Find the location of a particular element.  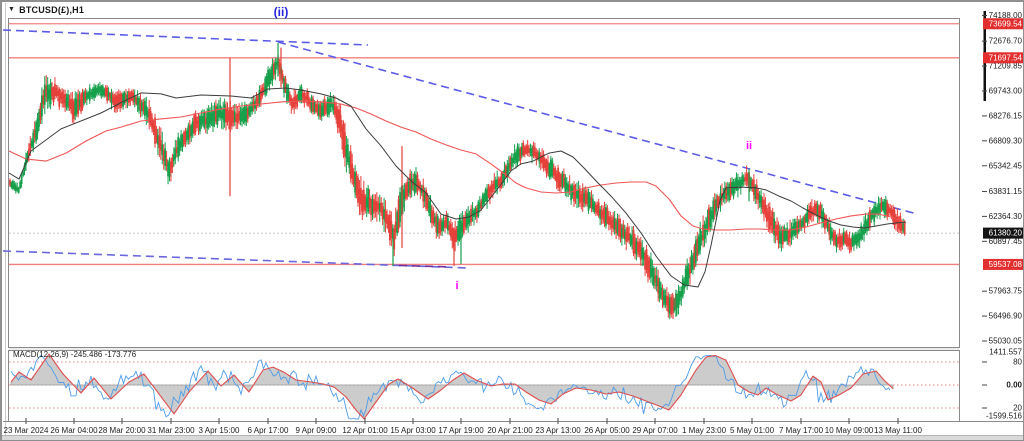

price-tick-label: 68276.15 is located at coordinates (1006, 115).